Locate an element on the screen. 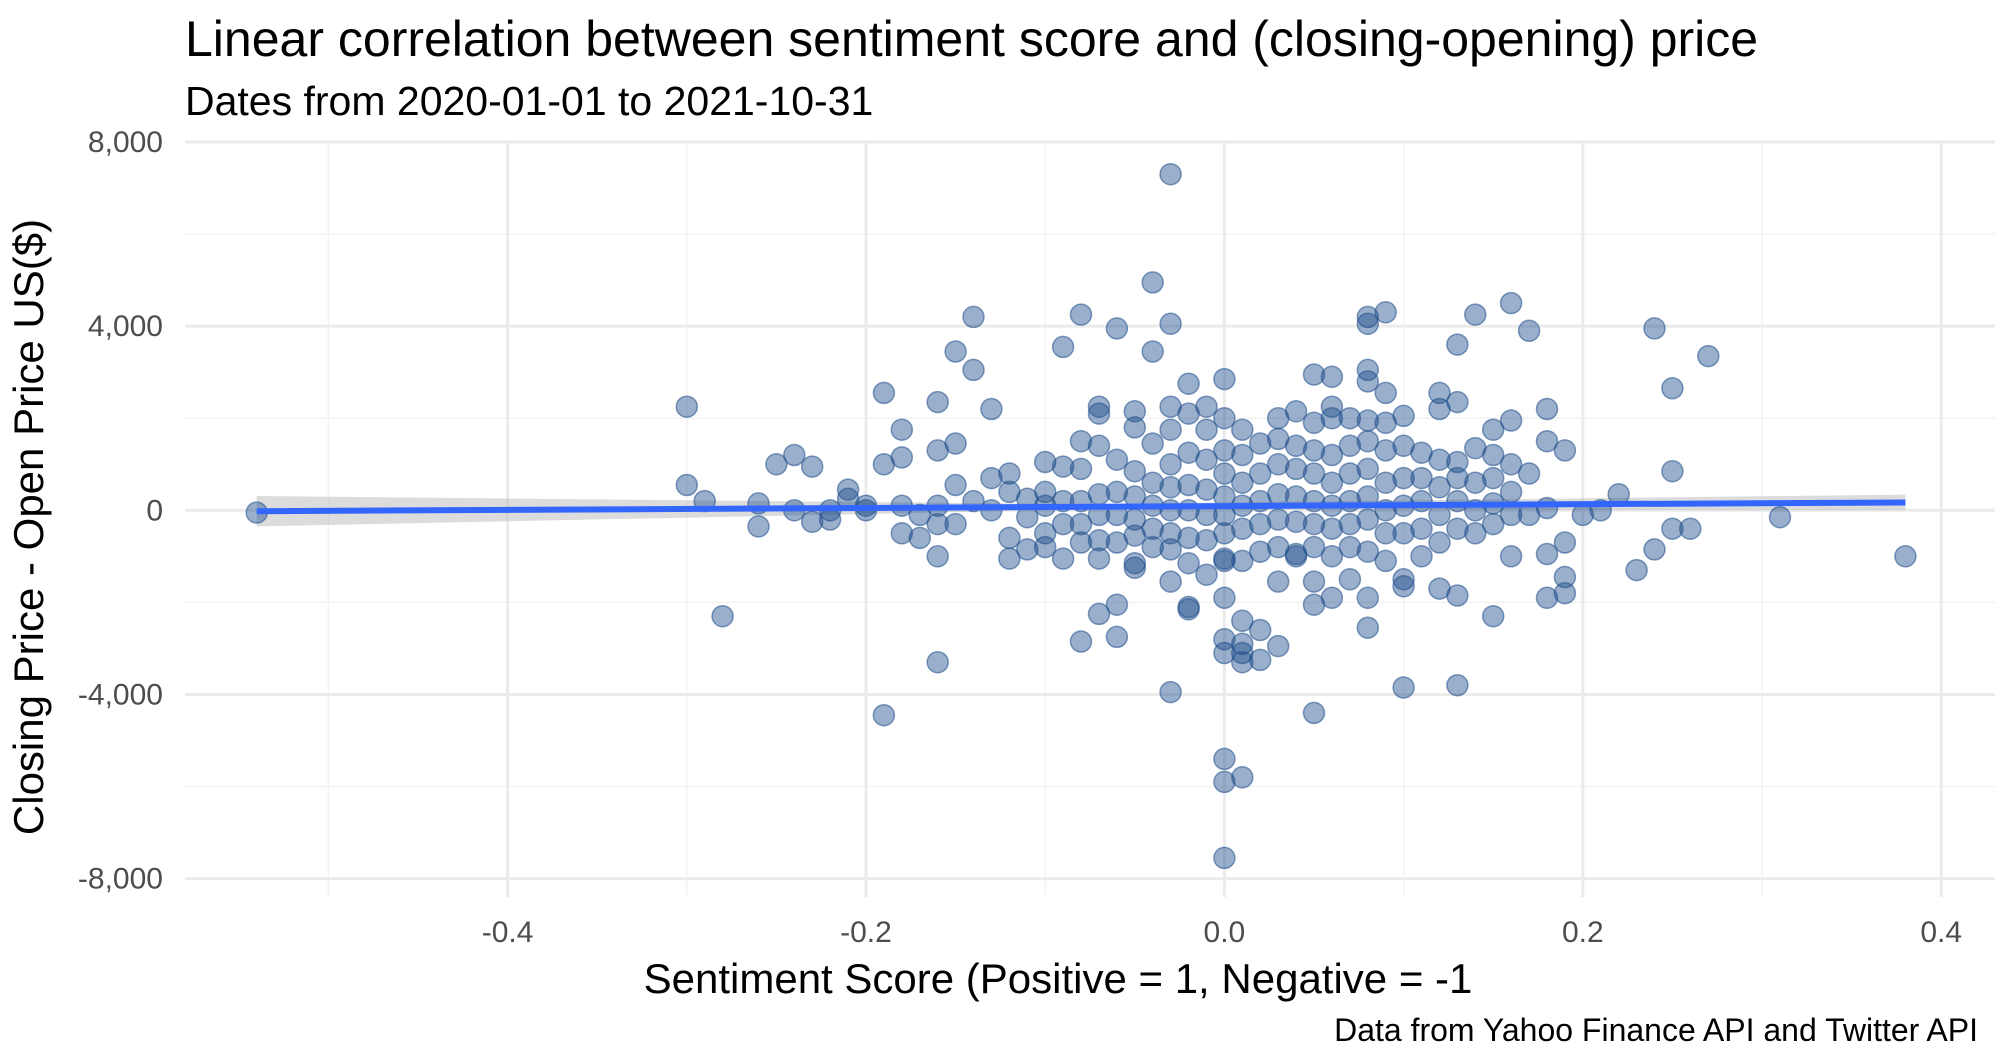 This screenshot has width=2000, height=1064. y-axis-title: Closing Price - Open Price US($) is located at coordinates (28, 527).